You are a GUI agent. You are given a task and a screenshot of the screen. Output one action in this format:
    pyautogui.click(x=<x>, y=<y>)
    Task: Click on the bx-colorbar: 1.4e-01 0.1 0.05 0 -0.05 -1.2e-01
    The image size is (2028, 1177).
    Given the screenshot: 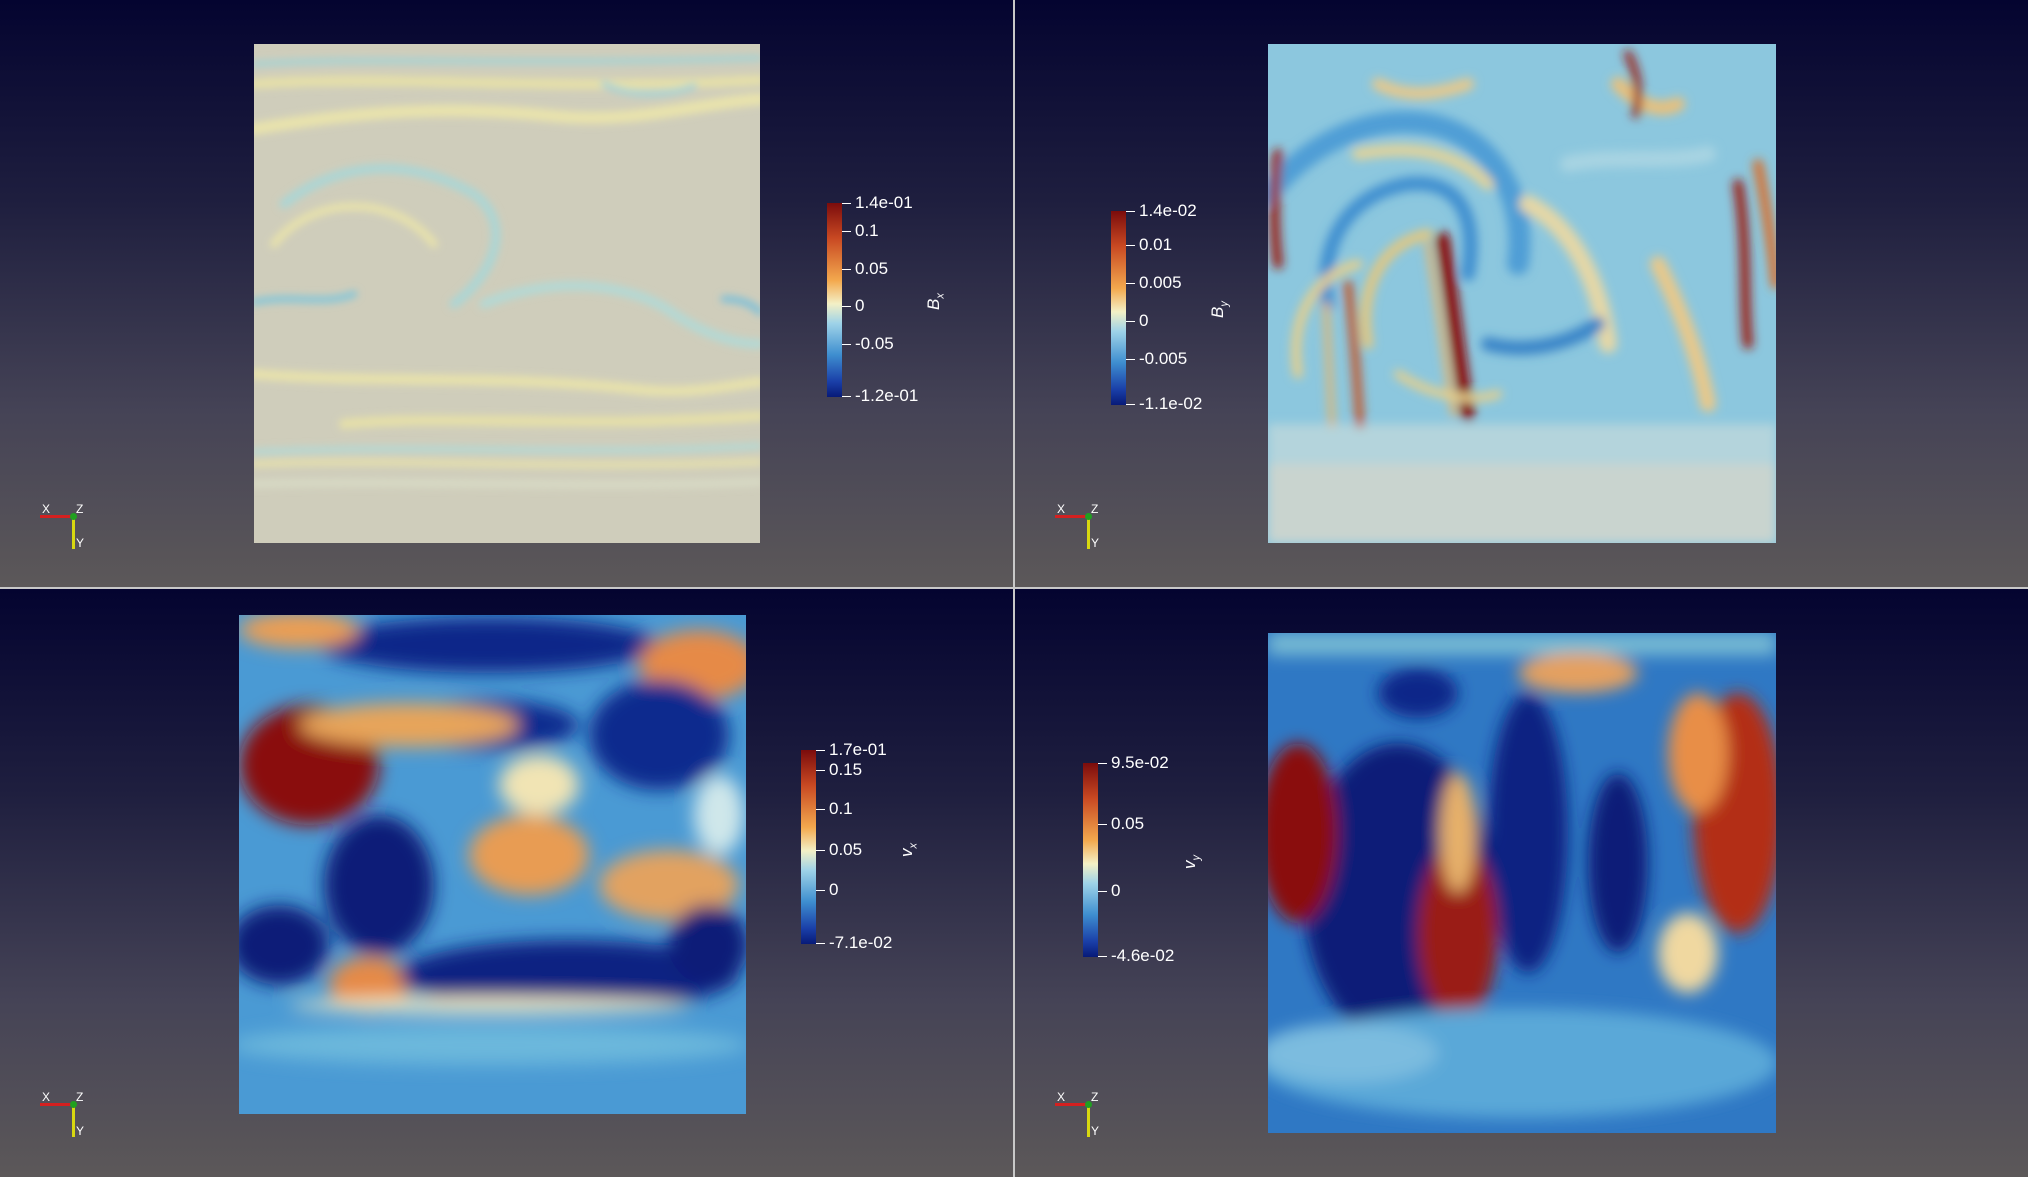 What is the action you would take?
    pyautogui.click(x=887, y=299)
    